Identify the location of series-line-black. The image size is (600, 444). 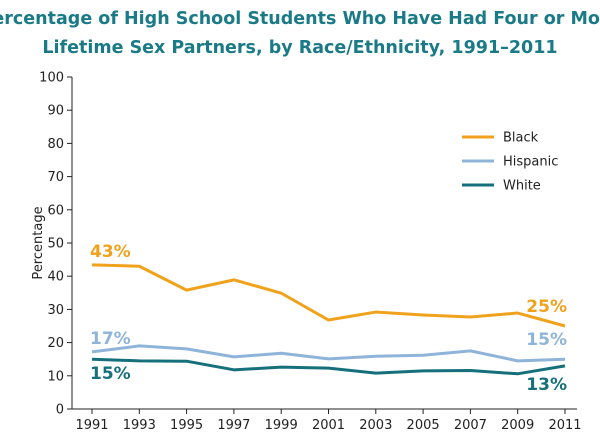
(328, 295).